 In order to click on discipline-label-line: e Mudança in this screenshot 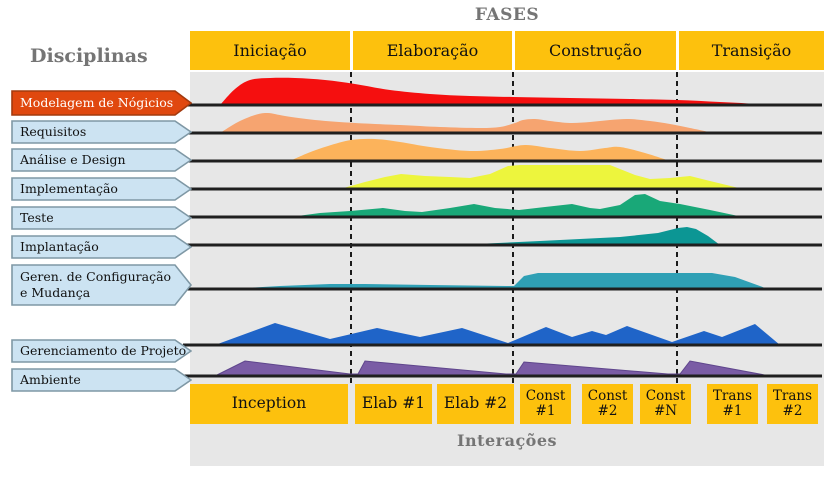, I will do `click(55, 292)`.